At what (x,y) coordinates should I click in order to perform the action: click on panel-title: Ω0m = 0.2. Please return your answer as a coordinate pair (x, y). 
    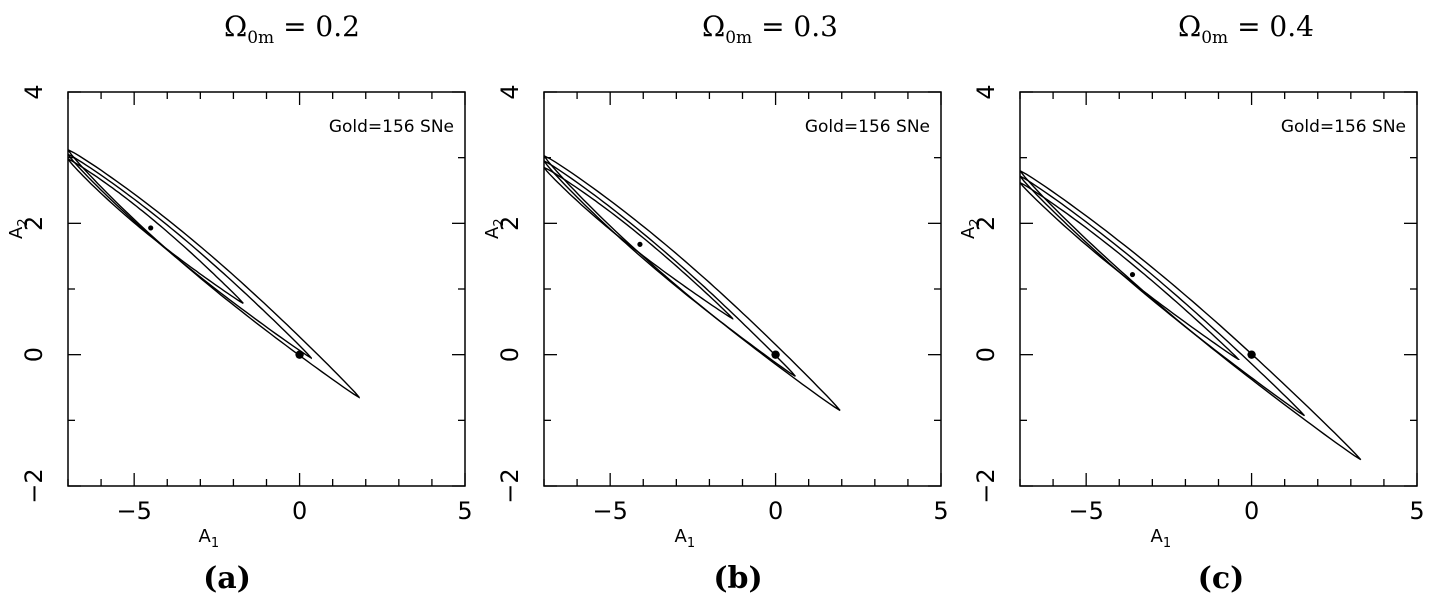
    Looking at the image, I should click on (292, 29).